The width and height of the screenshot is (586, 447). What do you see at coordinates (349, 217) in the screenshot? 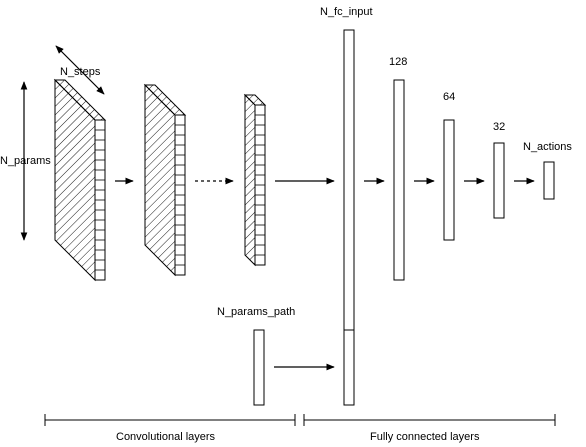
I see `fc-input-layer` at bounding box center [349, 217].